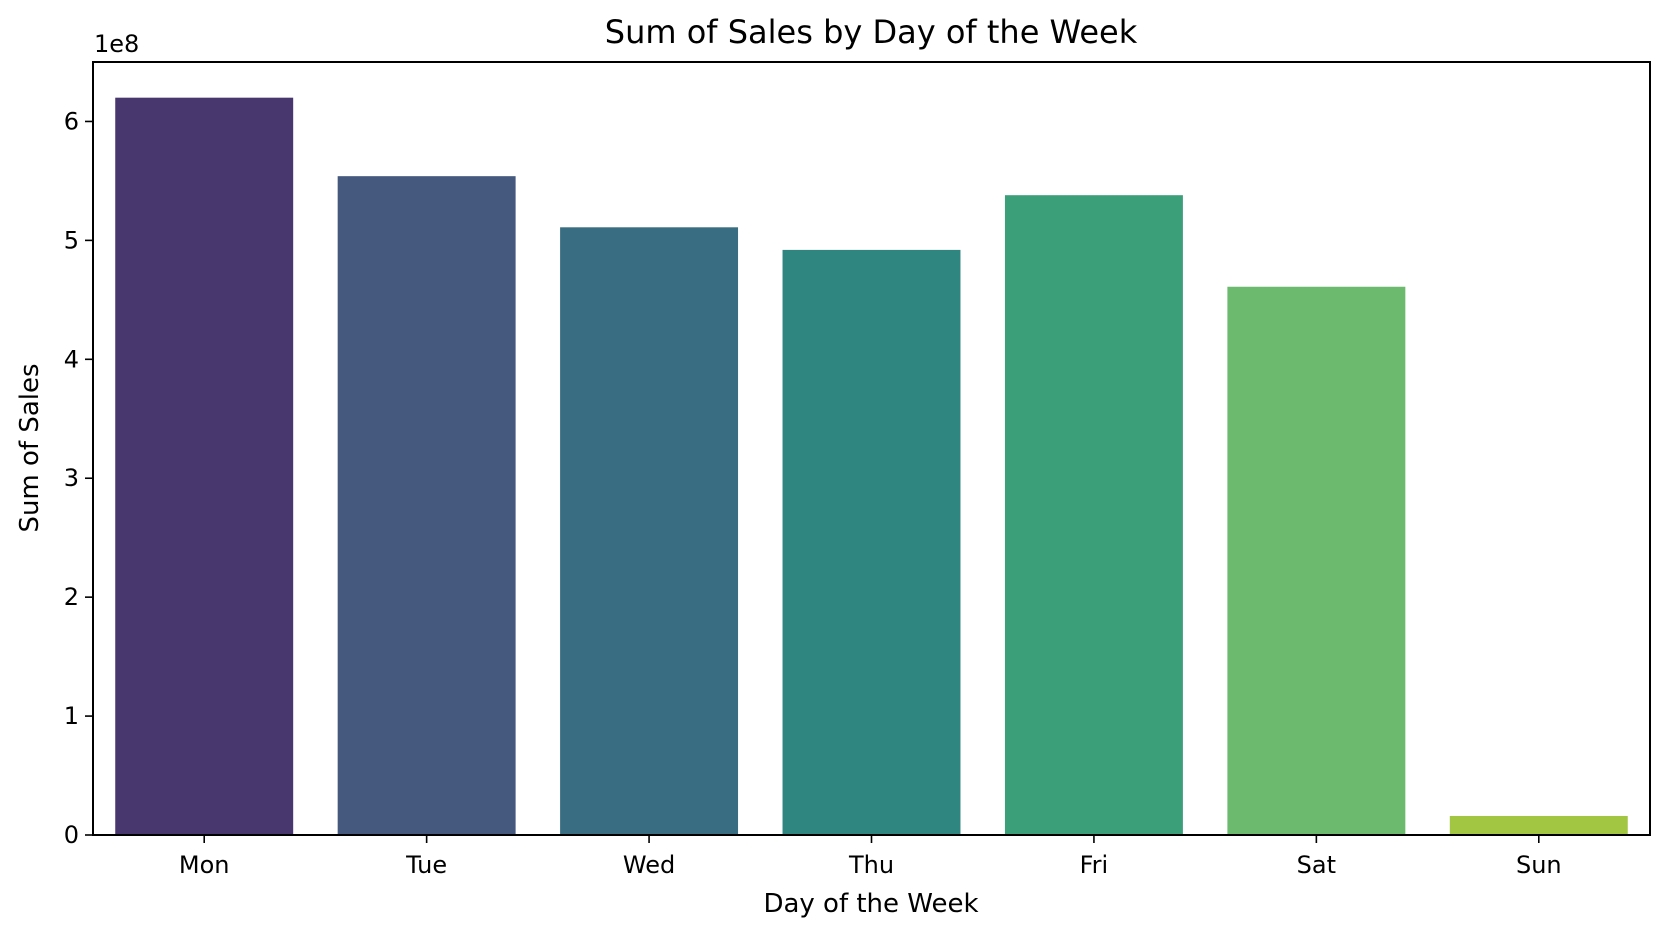 The height and width of the screenshot is (940, 1665). What do you see at coordinates (426, 865) in the screenshot?
I see `x-tick-label-tue: Tue` at bounding box center [426, 865].